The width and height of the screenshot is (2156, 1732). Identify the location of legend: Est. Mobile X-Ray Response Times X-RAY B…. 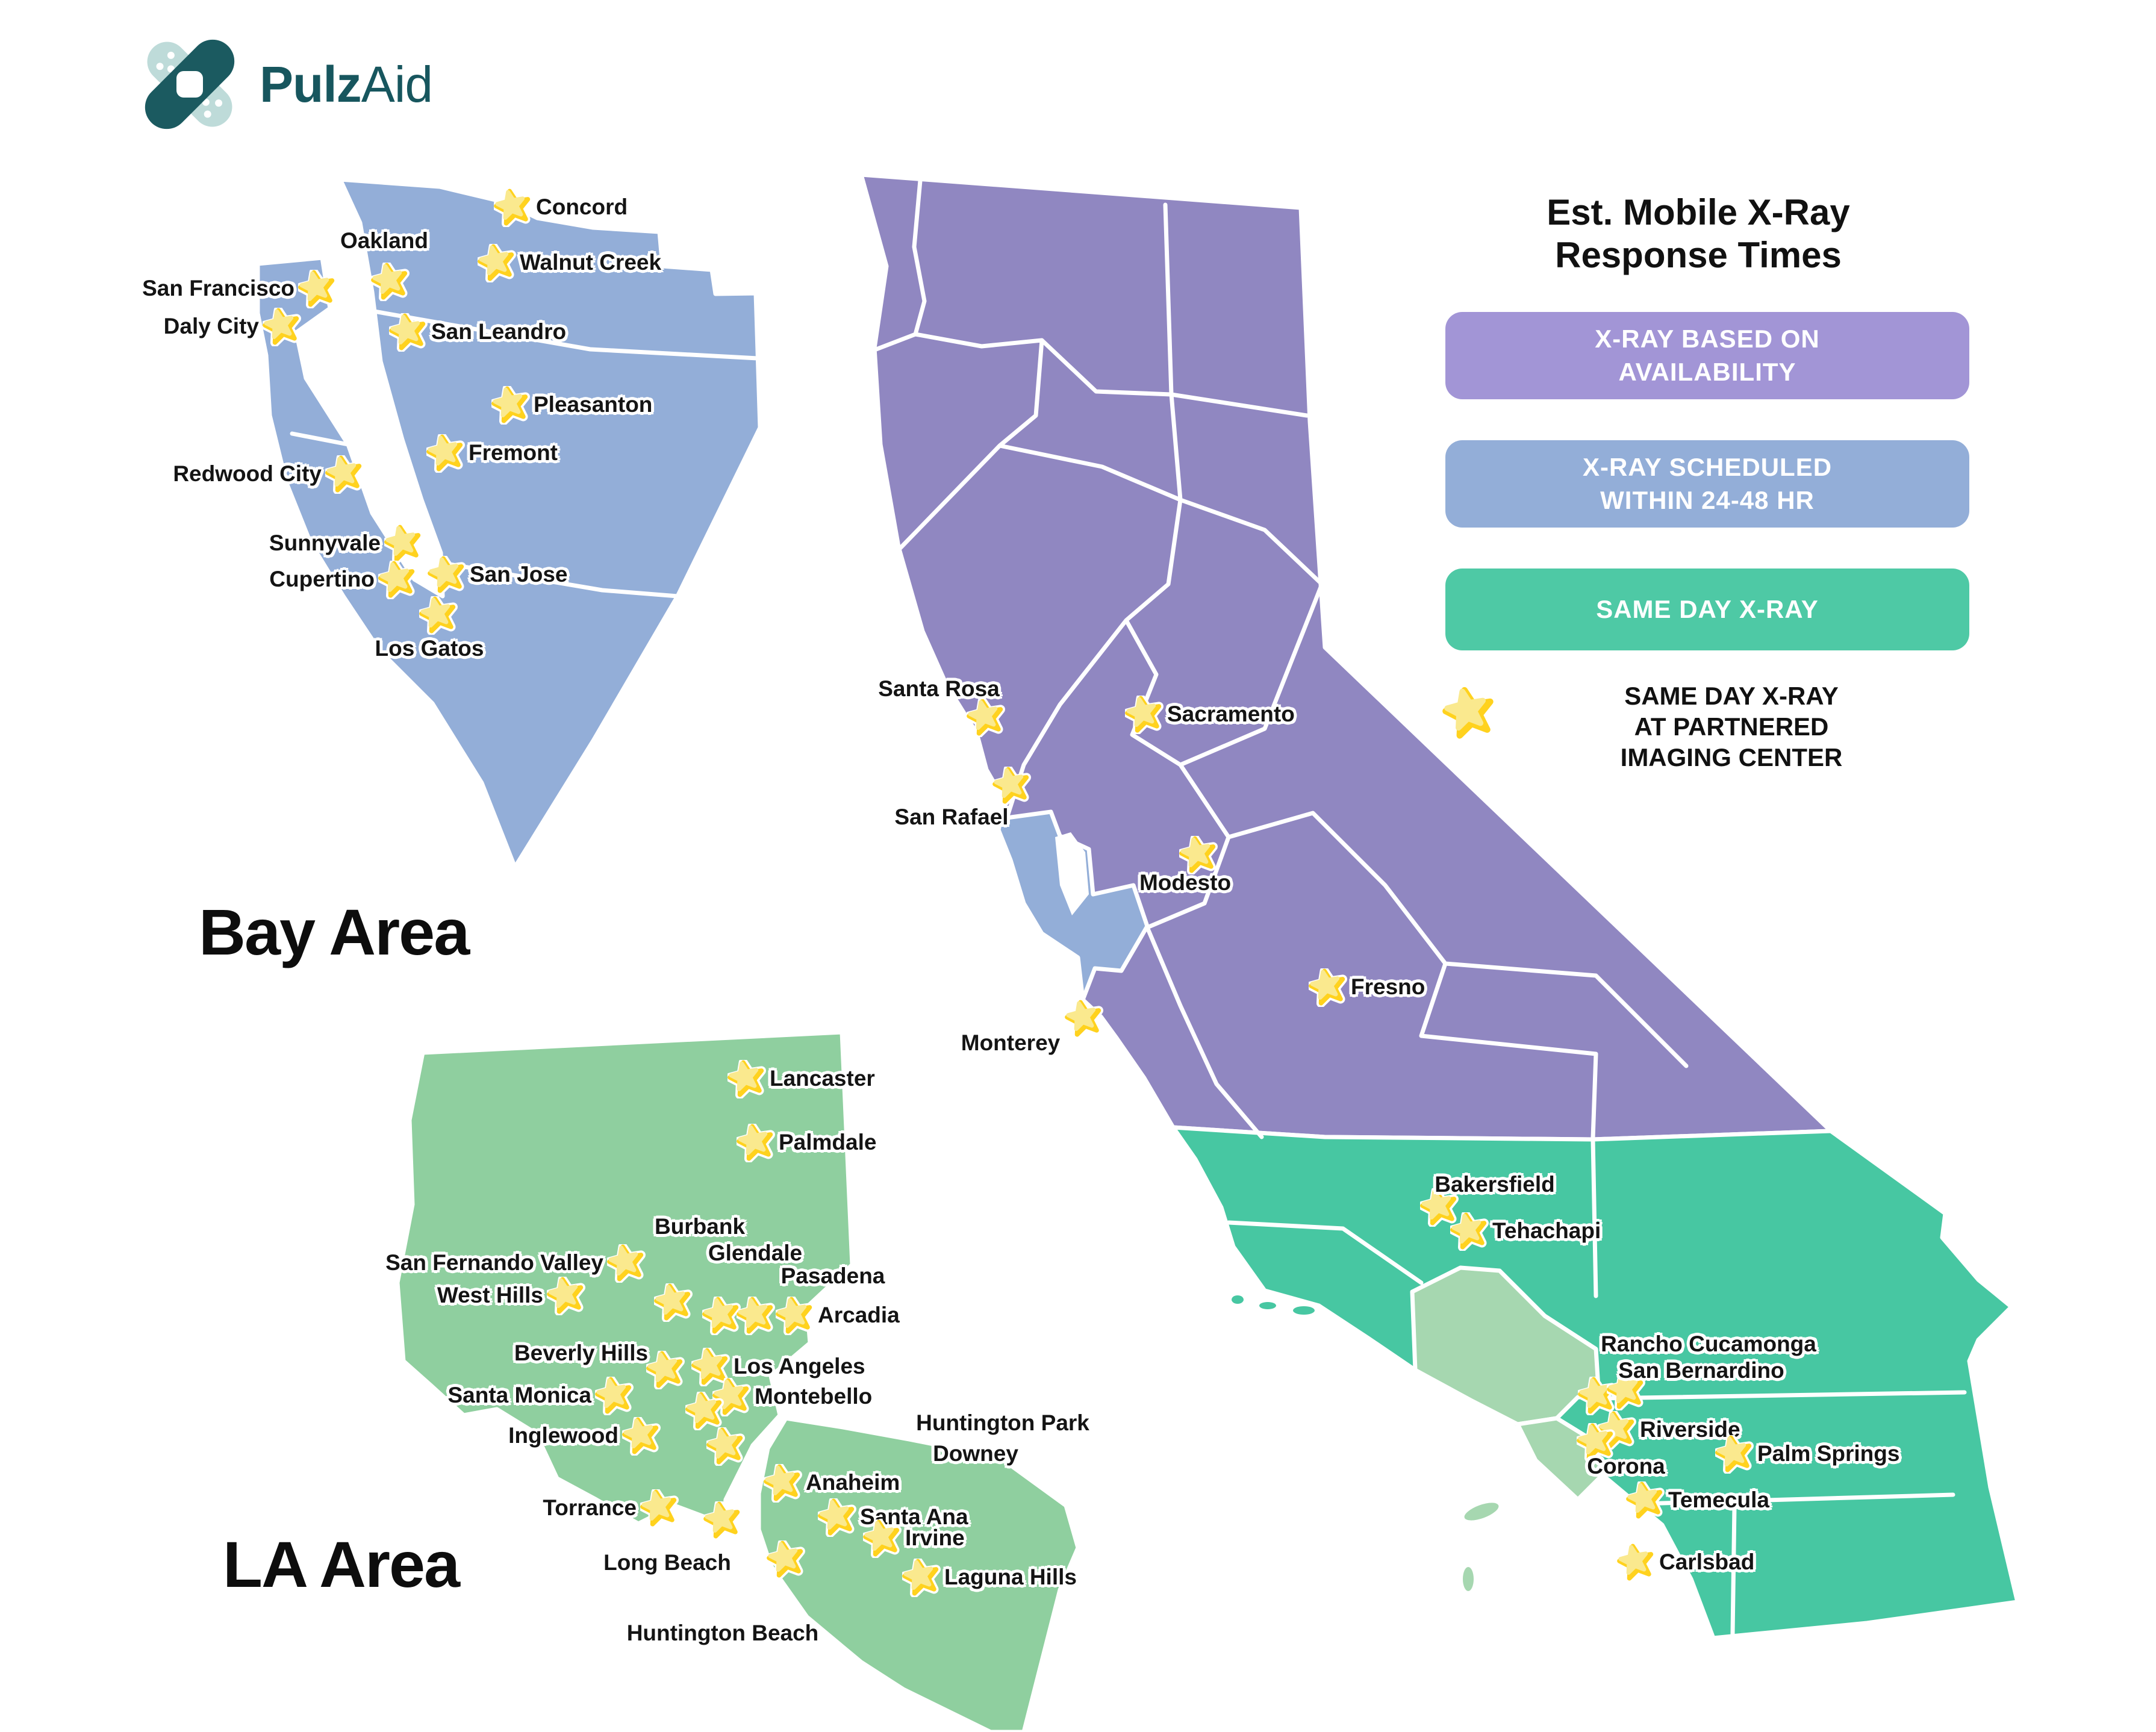
(1698, 421).